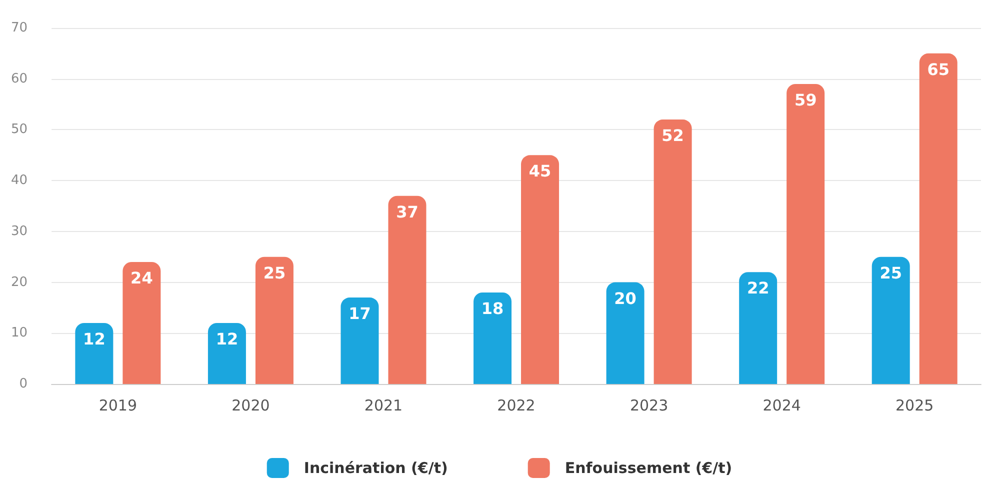 This screenshot has height=495, width=999. What do you see at coordinates (359, 314) in the screenshot?
I see `data-label: 17` at bounding box center [359, 314].